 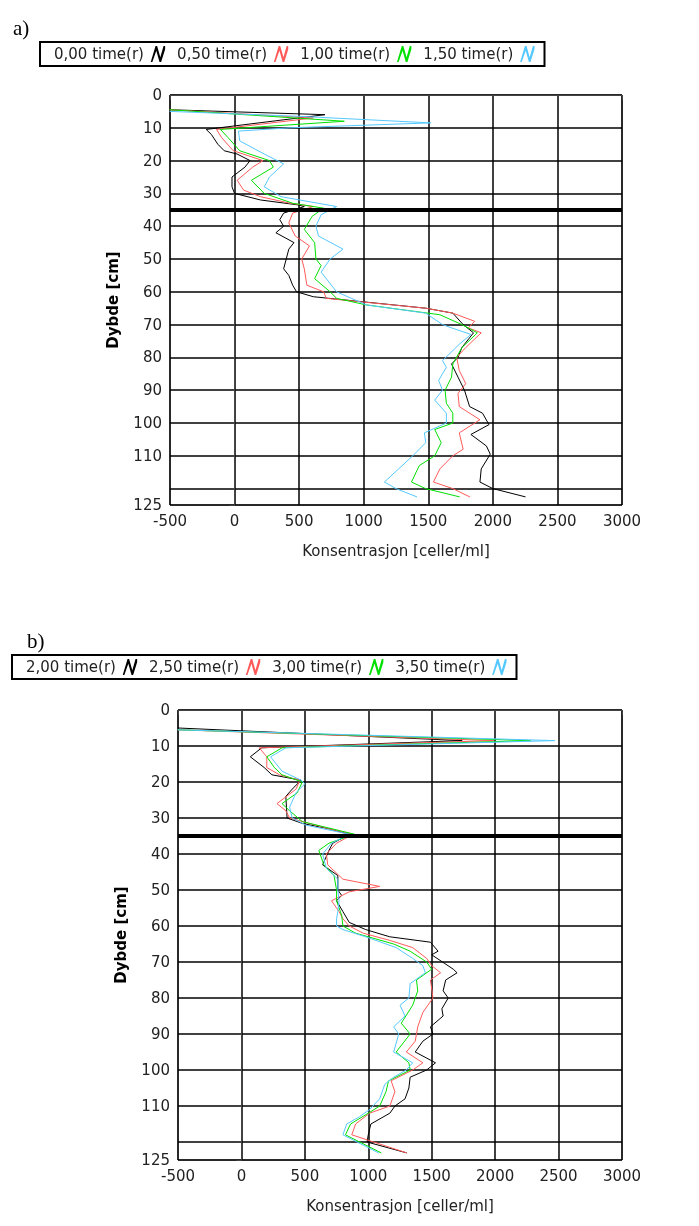 I want to click on legend-label: 0,00 time(r), so click(x=98, y=54).